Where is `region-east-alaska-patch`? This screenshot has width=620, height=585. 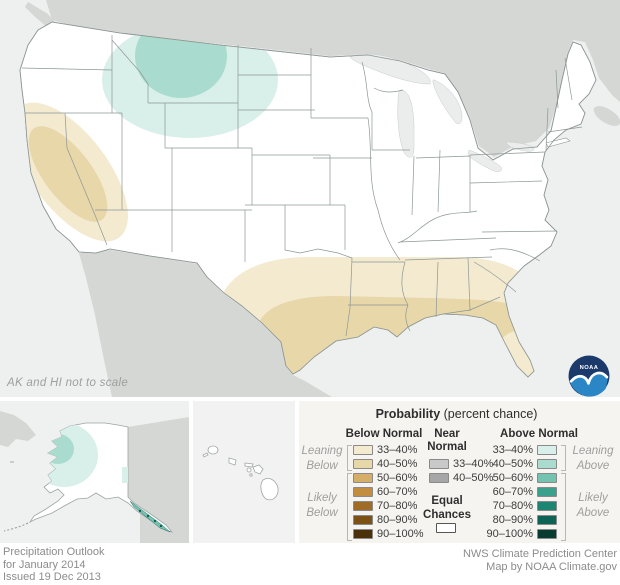
region-east-alaska-patch is located at coordinates (126, 475).